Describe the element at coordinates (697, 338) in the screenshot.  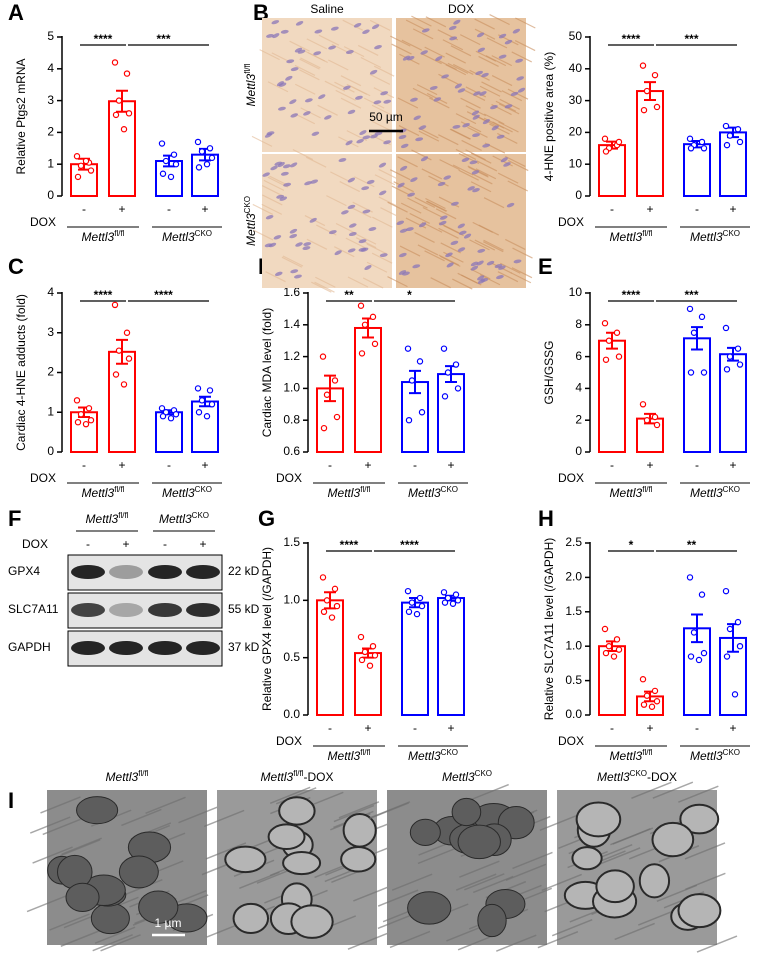
I see `error-bar` at that location.